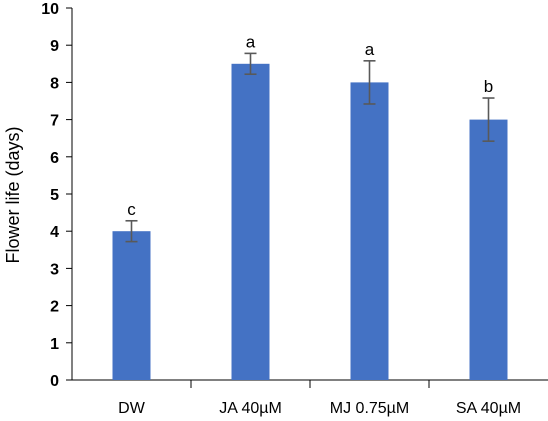  What do you see at coordinates (54, 195) in the screenshot?
I see `y-tick-label: 5` at bounding box center [54, 195].